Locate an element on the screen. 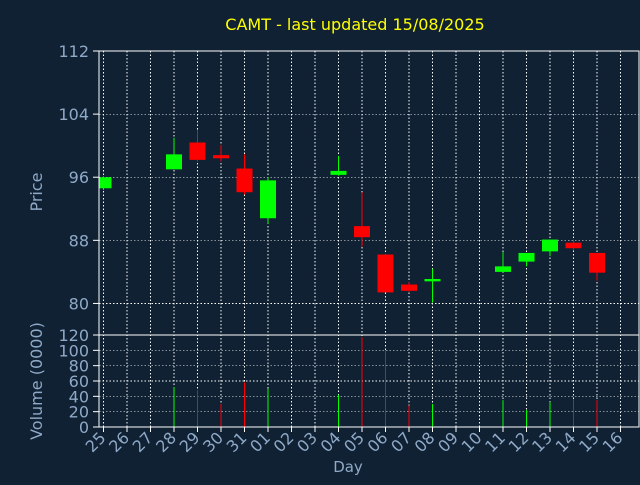  x-axis-label: Day is located at coordinates (348, 467).